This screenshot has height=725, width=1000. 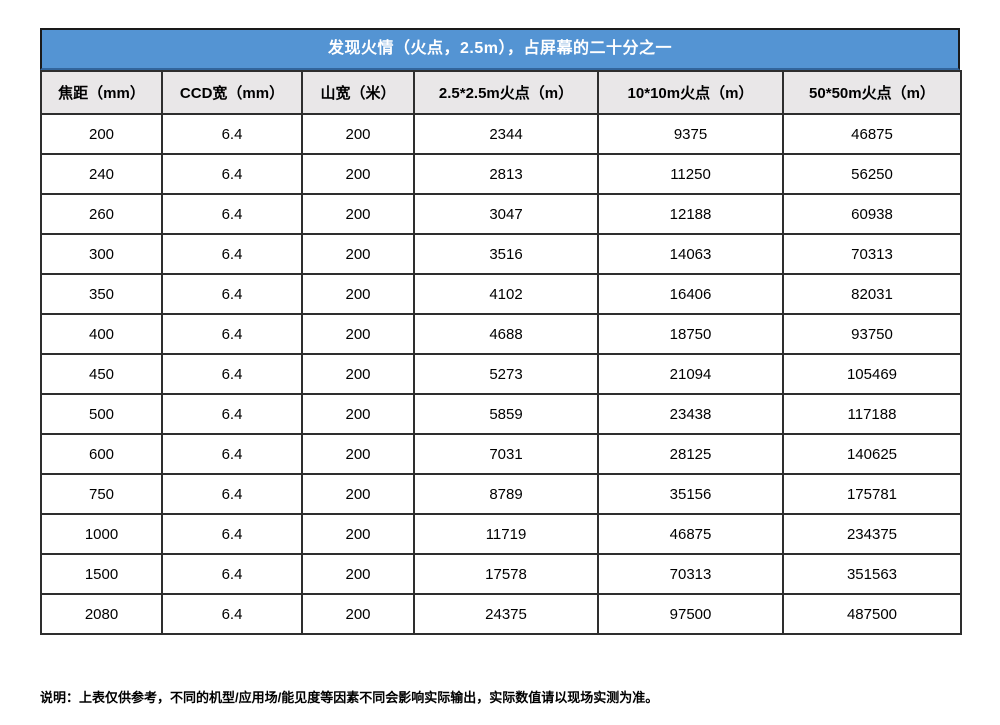 I want to click on table-row: 750 6.4 200 8789 35156 175781, so click(x=501, y=494).